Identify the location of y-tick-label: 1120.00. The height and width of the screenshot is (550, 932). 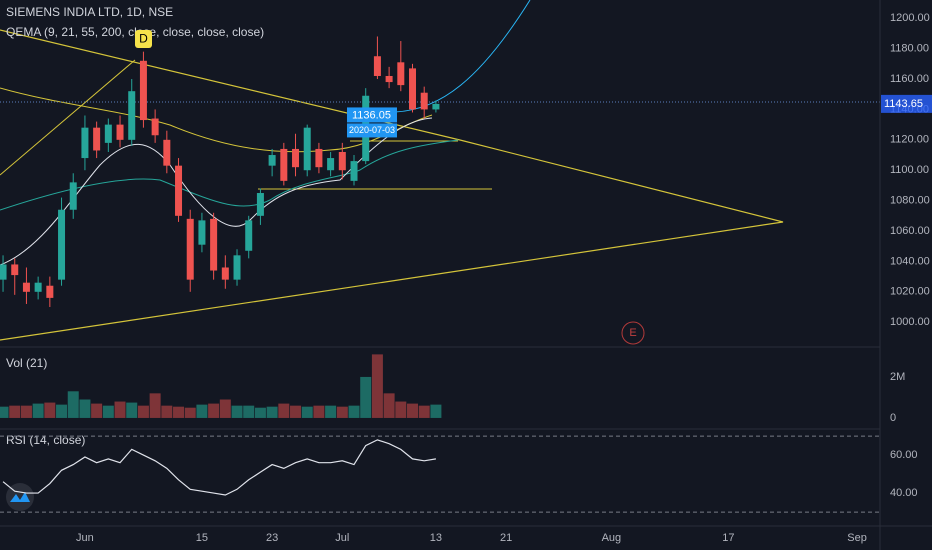
(909, 140).